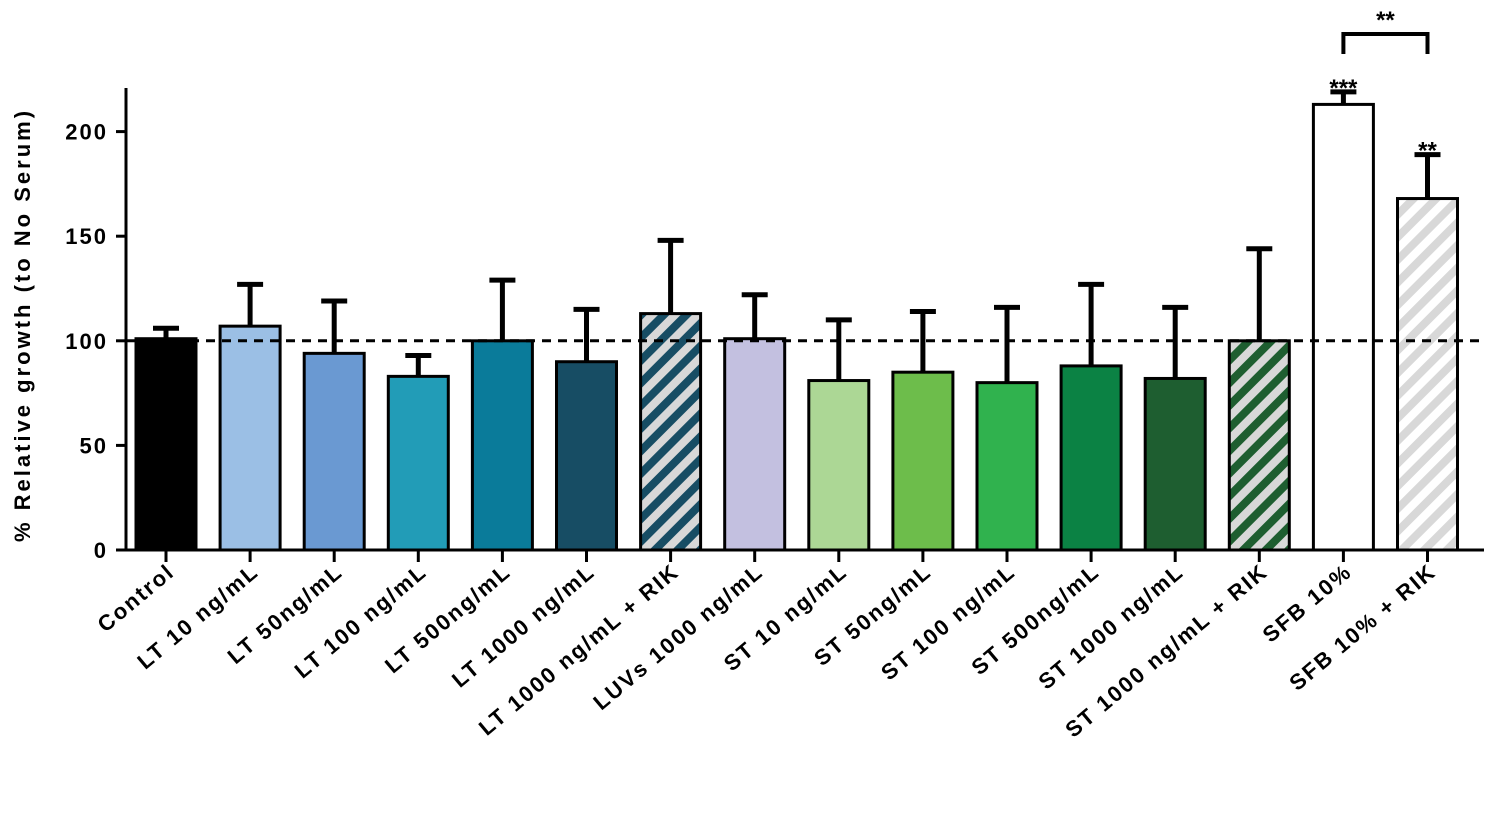 This screenshot has width=1500, height=836. I want to click on bar-luvs-1000-ng-ml, so click(755, 444).